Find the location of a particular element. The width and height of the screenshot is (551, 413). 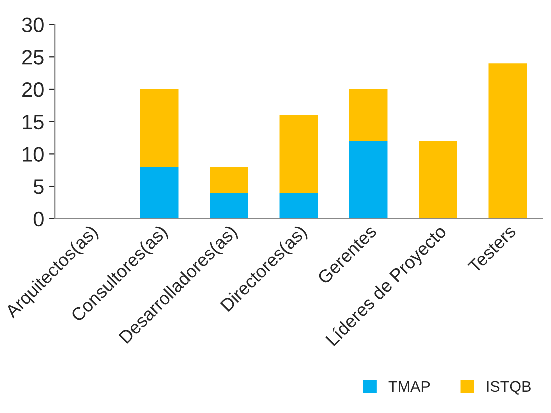

y-tick-label: 30 is located at coordinates (33, 25).